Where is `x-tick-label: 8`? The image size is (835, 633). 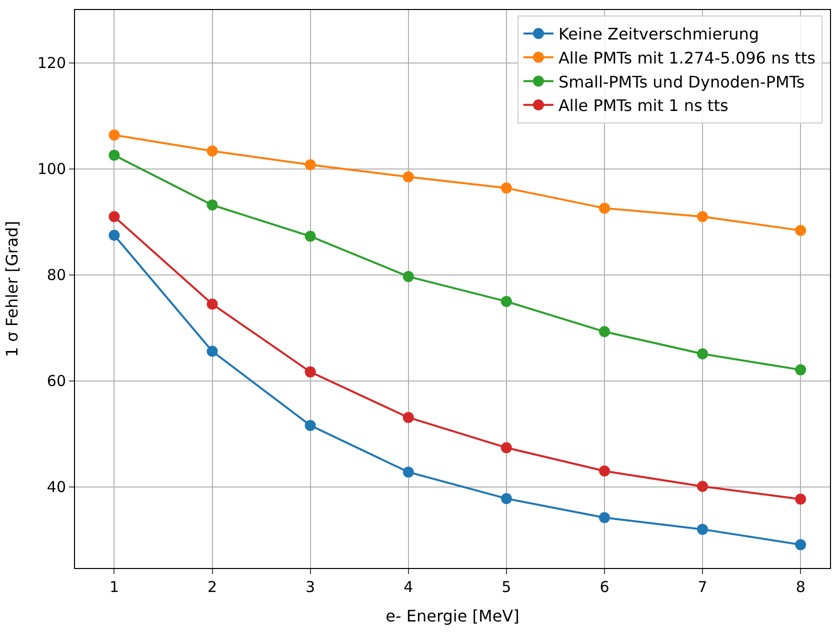
x-tick-label: 8 is located at coordinates (801, 587).